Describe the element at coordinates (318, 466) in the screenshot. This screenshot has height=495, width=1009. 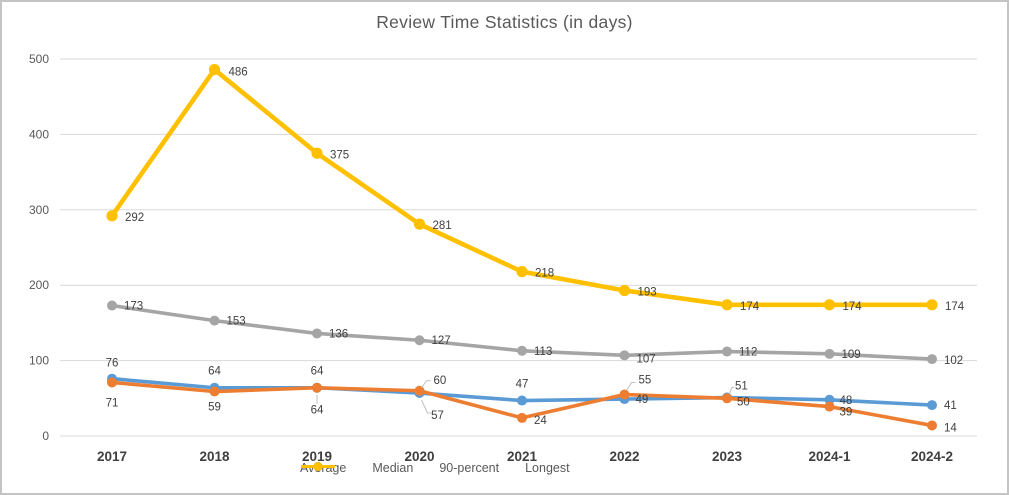
I see `legend-marker-longest-icon` at that location.